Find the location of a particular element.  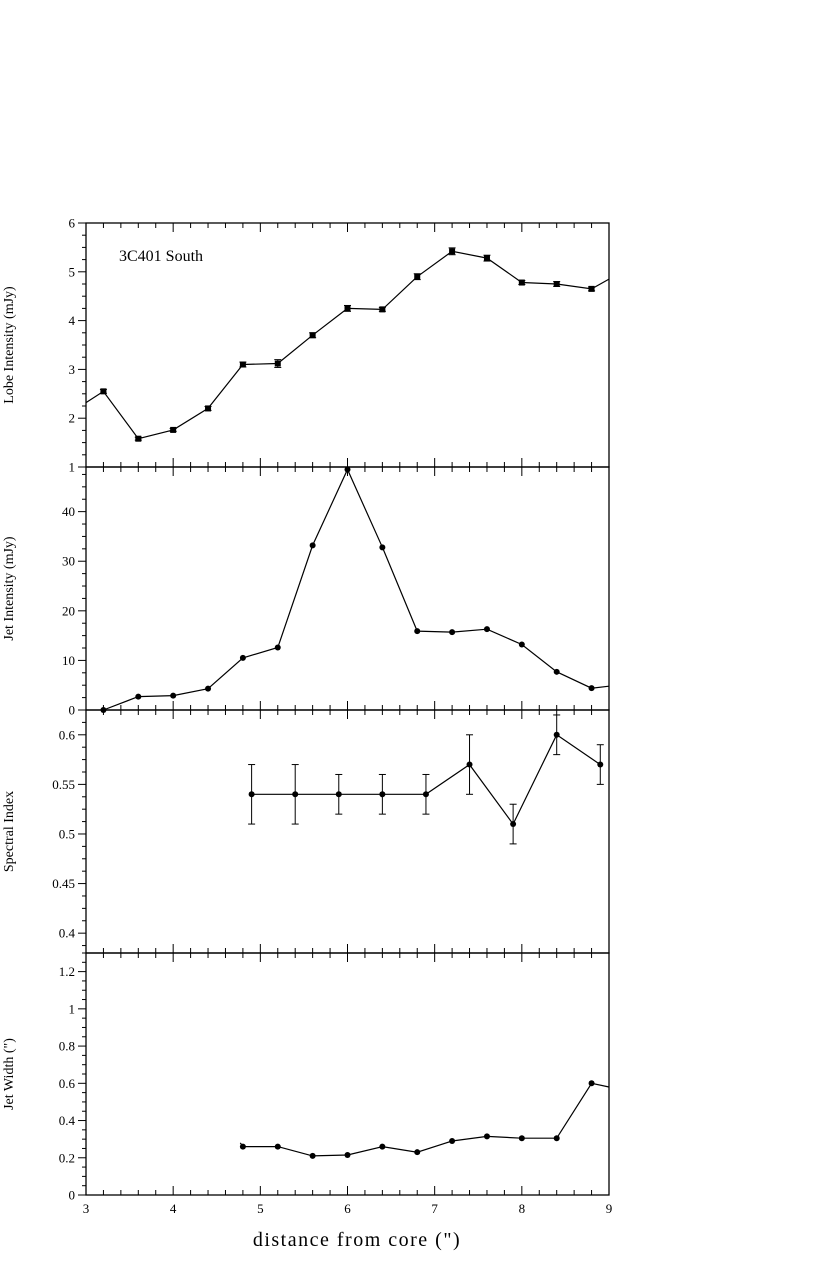

y-tick-label: 10 is located at coordinates (68, 660).